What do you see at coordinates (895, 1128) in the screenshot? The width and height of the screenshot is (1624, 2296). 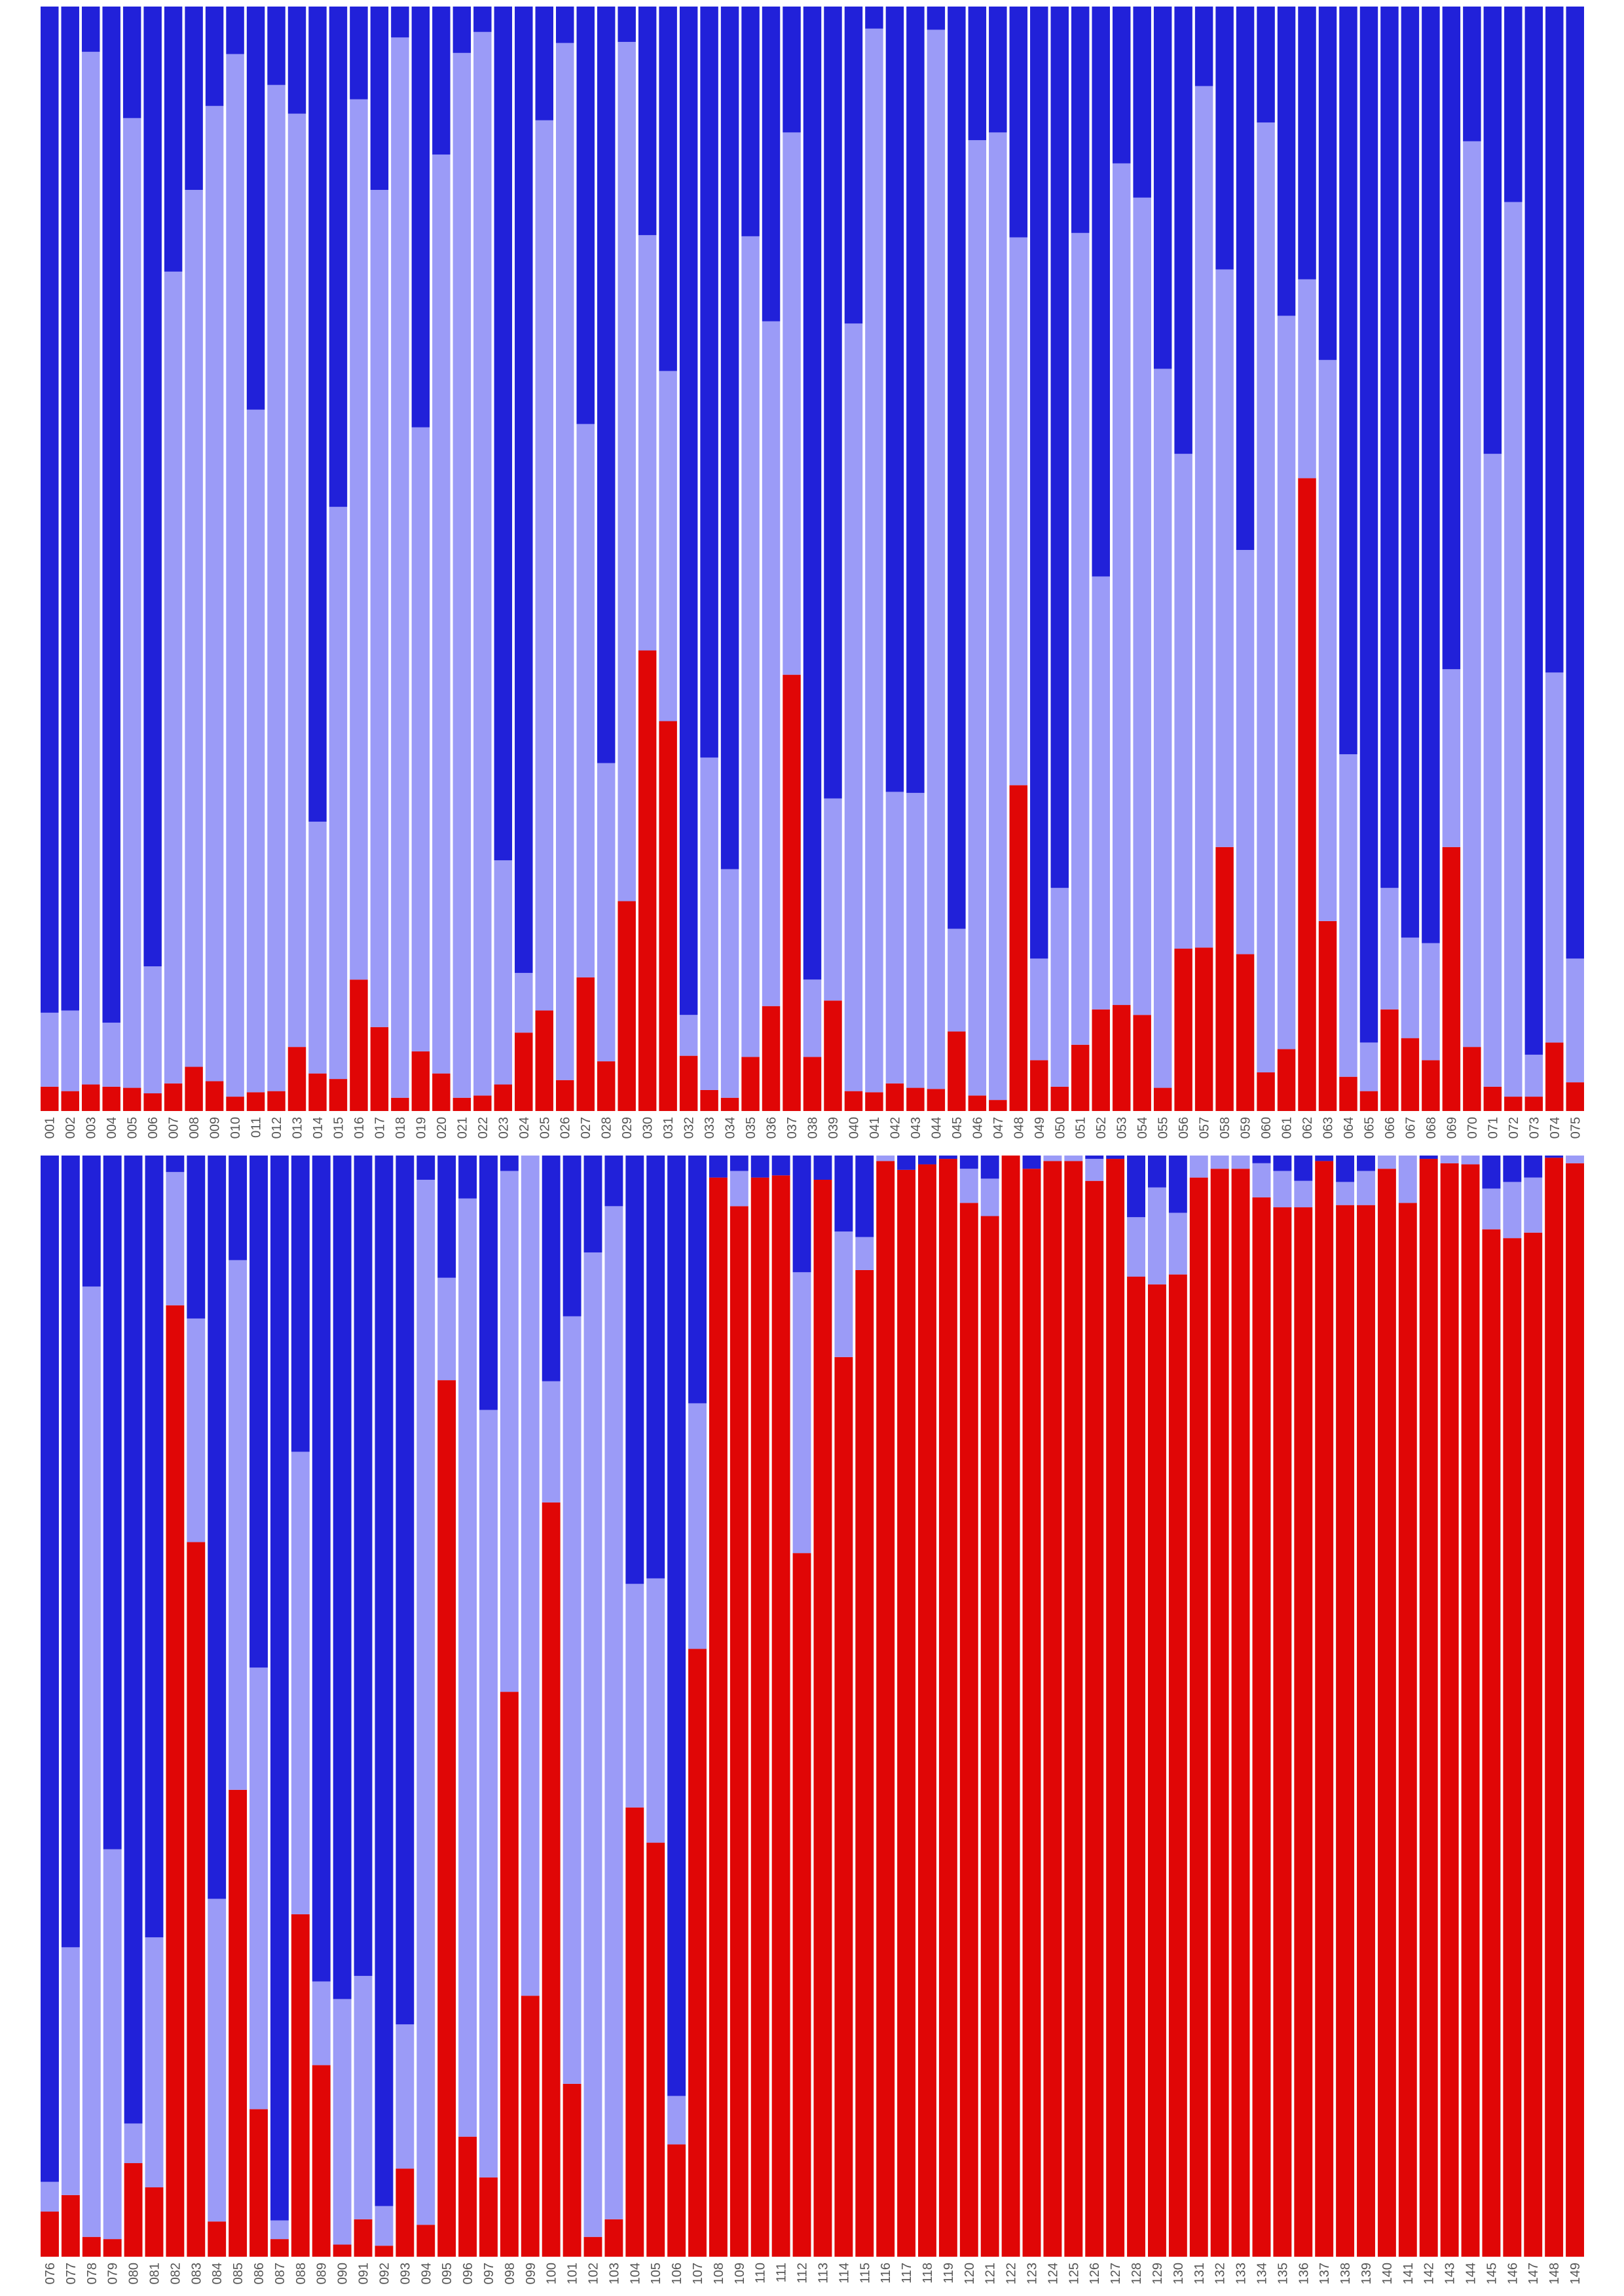 I see `x-tick-label: 042` at bounding box center [895, 1128].